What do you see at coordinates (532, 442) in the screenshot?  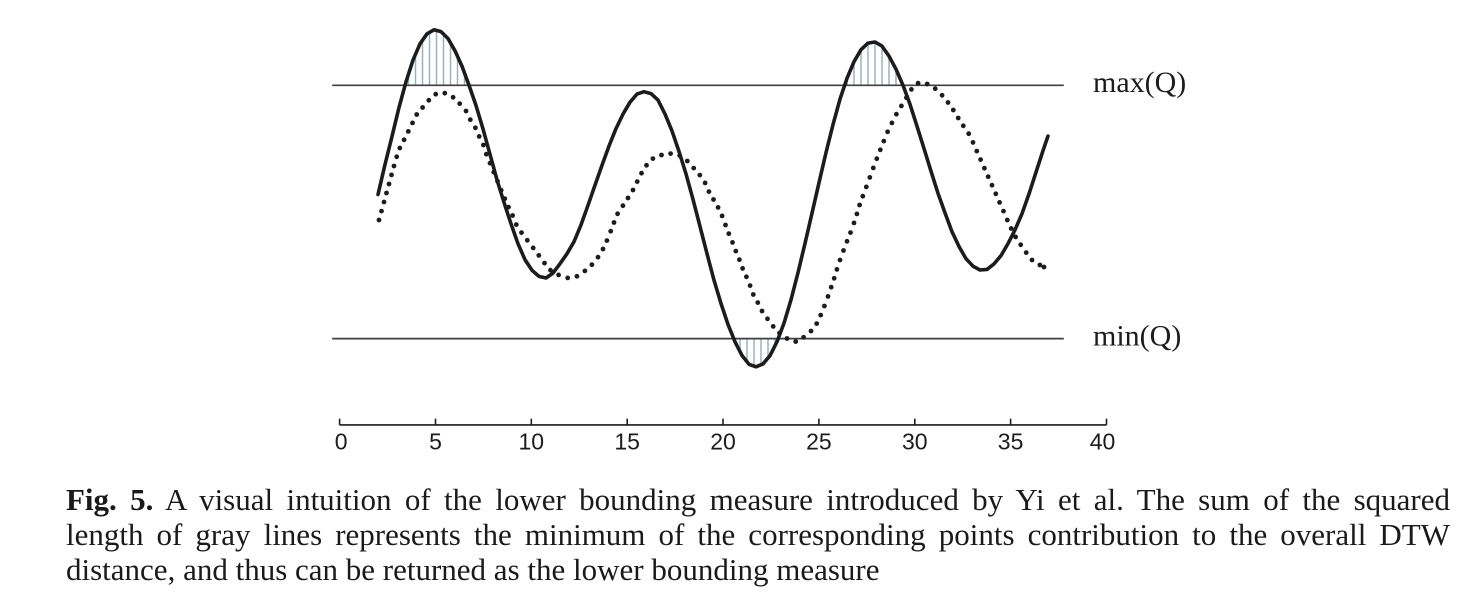 I see `svg-text: 10` at bounding box center [532, 442].